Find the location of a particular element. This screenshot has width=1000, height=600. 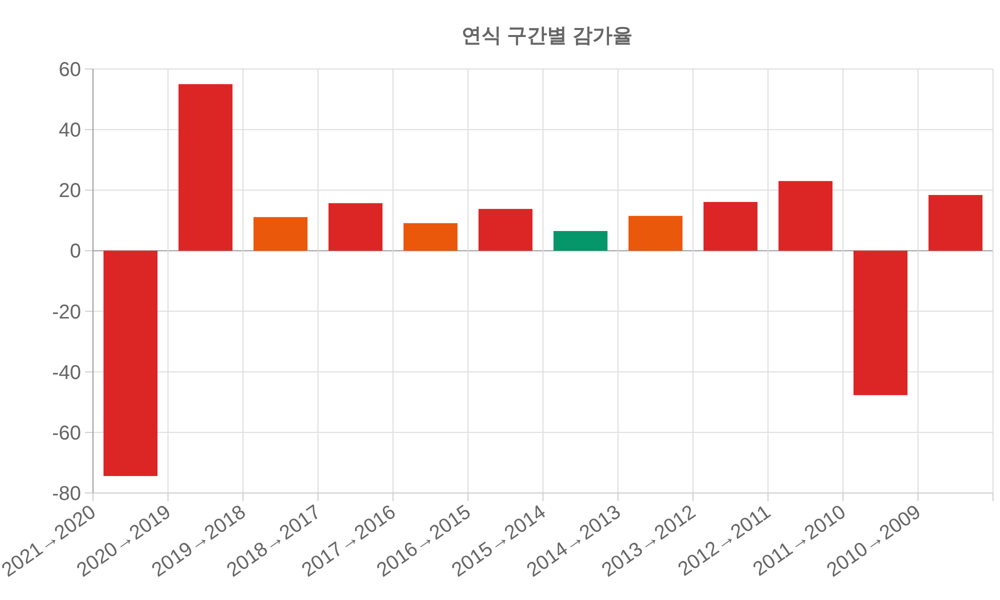

y-tick-label: -20 is located at coordinates (66, 312).